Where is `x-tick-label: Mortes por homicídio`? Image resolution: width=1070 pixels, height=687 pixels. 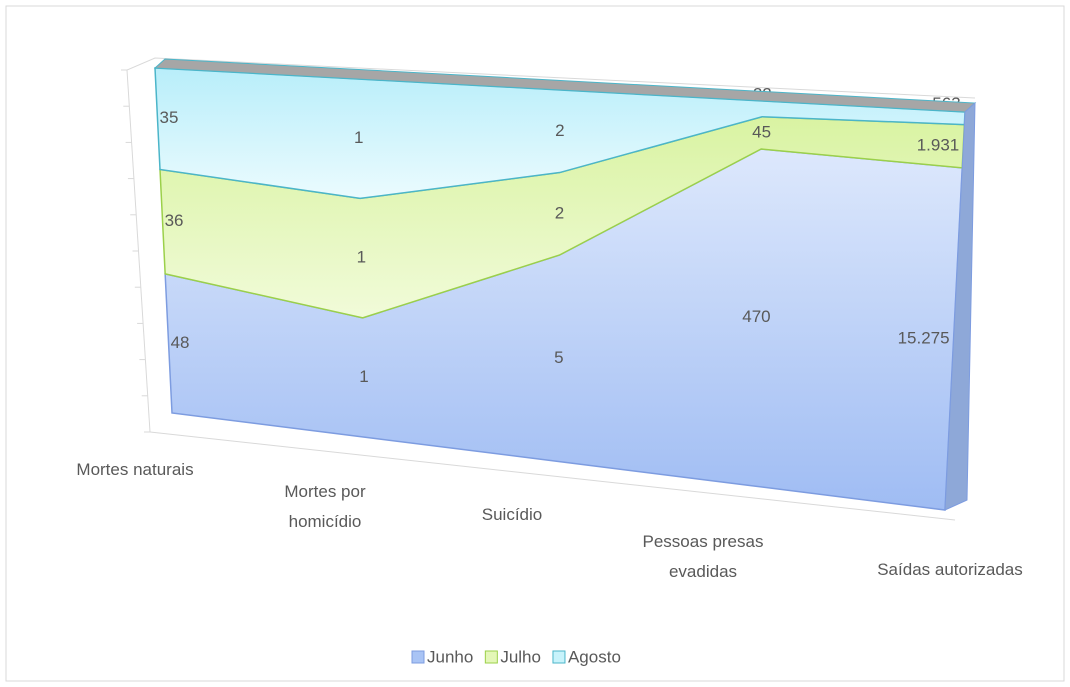
x-tick-label: Mortes por homicídio is located at coordinates (325, 506).